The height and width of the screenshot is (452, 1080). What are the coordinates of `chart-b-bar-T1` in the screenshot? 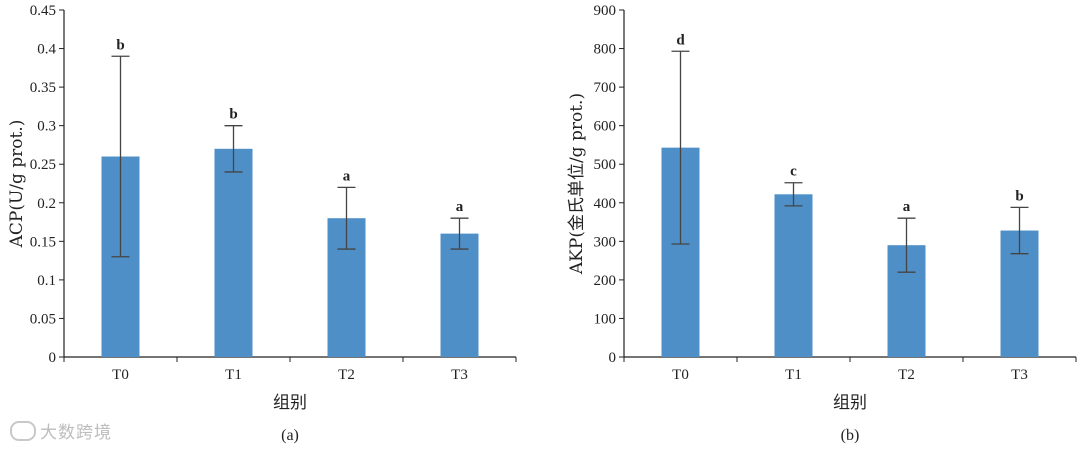 It's located at (793, 275).